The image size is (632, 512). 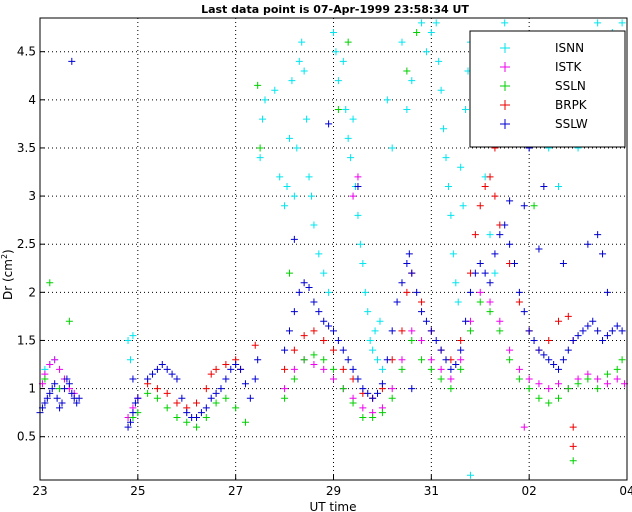 What do you see at coordinates (568, 67) in the screenshot?
I see `legend-label-istk: ISTK` at bounding box center [568, 67].